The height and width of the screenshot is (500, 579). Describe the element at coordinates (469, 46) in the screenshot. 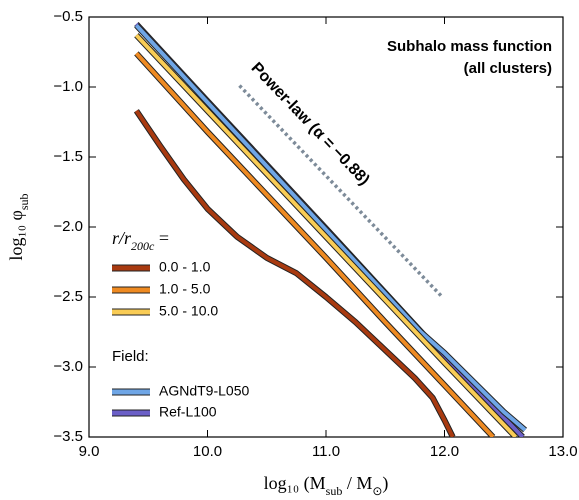

I see `chart-title: Subhalo mass function` at that location.